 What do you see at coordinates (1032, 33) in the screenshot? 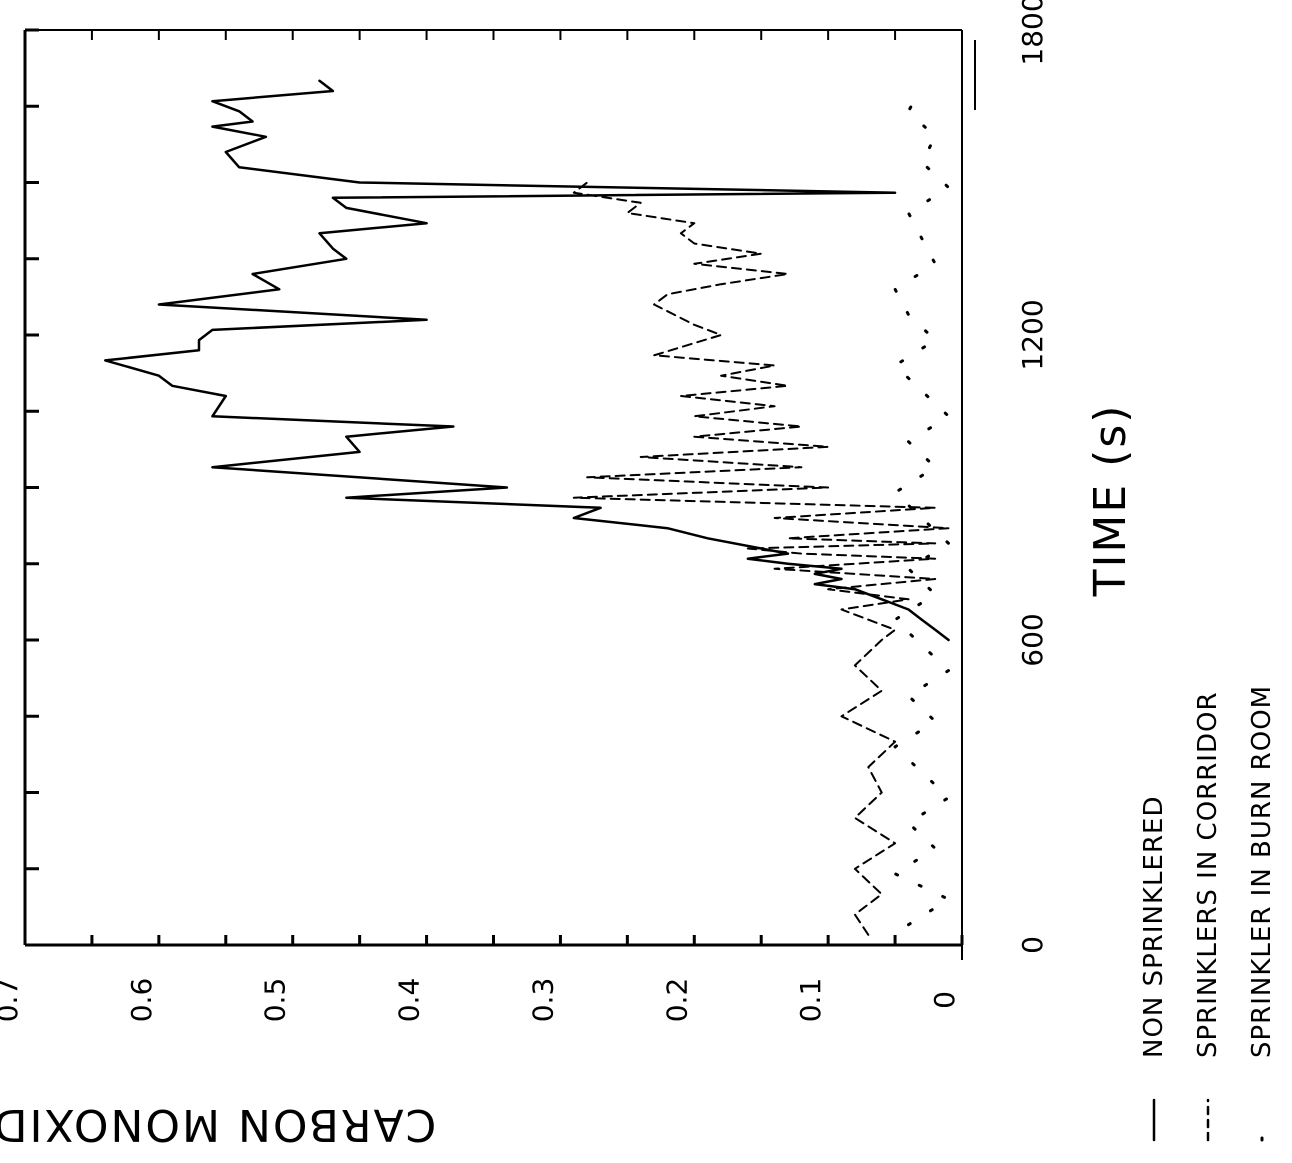
I see `x-tick-label: 1800` at bounding box center [1032, 33].